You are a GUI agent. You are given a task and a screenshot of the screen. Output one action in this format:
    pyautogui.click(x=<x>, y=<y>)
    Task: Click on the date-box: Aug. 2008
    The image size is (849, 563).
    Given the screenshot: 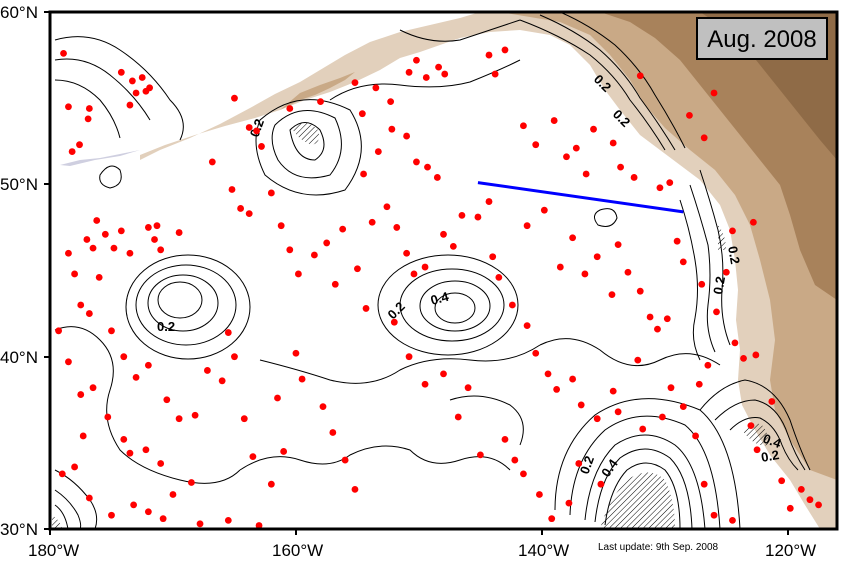 What is the action you would take?
    pyautogui.click(x=762, y=38)
    